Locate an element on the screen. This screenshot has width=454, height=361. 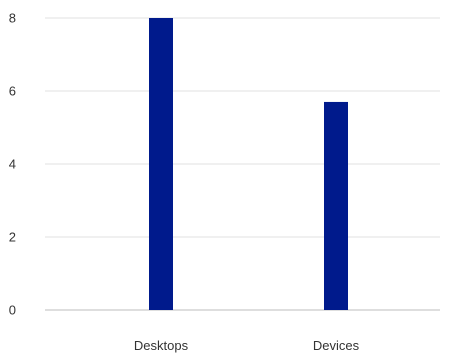
y-tick-label: 2 is located at coordinates (12, 237).